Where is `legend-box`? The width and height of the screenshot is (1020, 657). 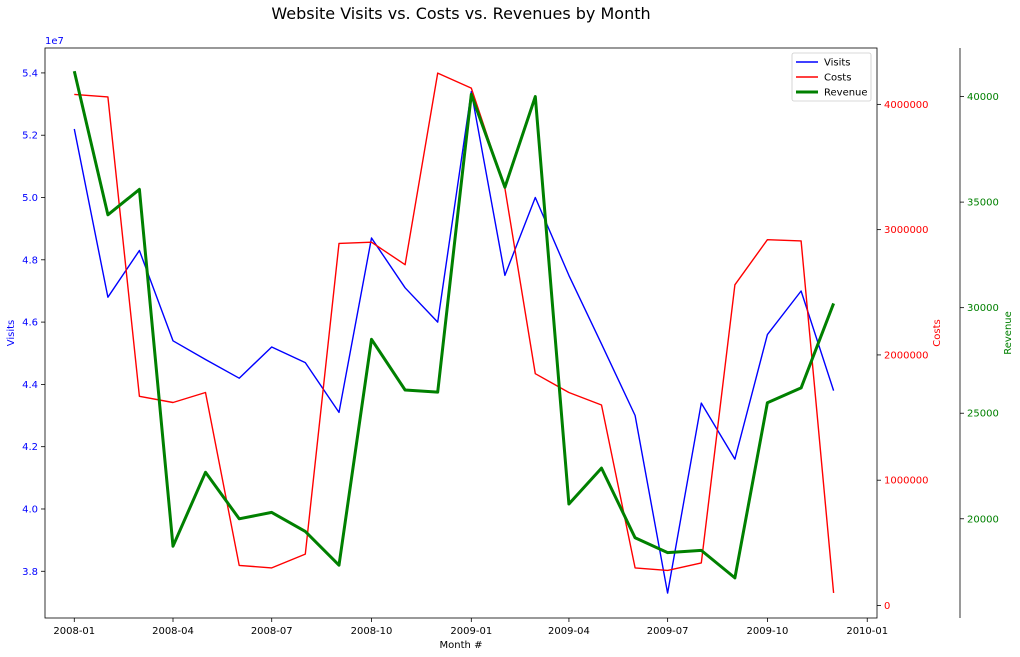
legend-box is located at coordinates (831, 77).